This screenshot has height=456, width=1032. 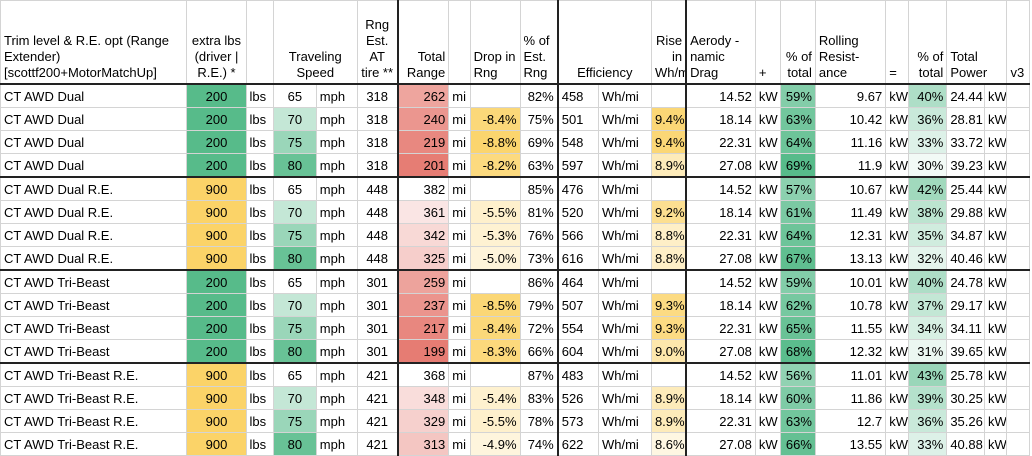 What do you see at coordinates (966, 281) in the screenshot?
I see `cell-total-power: 24.78` at bounding box center [966, 281].